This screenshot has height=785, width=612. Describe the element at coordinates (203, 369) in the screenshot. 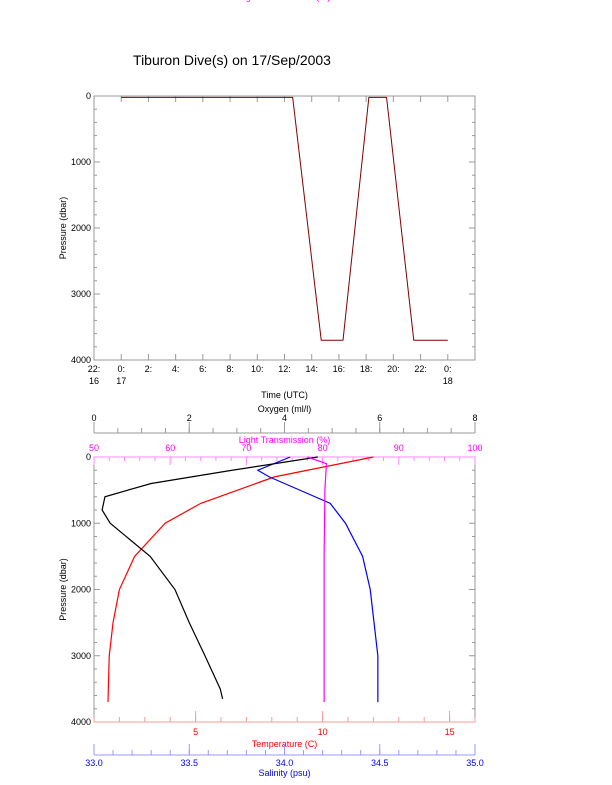

I see `x-tick-label: 6:` at that location.